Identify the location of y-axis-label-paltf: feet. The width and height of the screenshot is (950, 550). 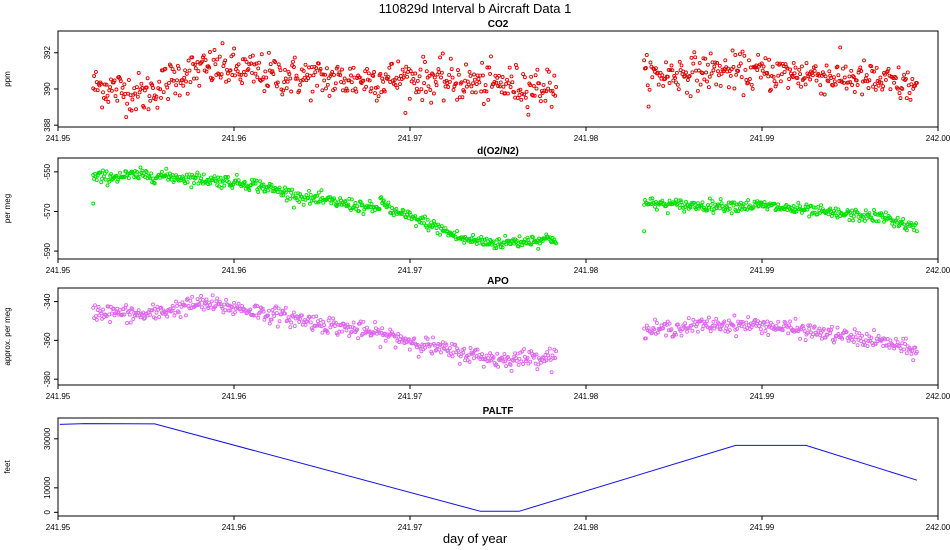
(7, 467).